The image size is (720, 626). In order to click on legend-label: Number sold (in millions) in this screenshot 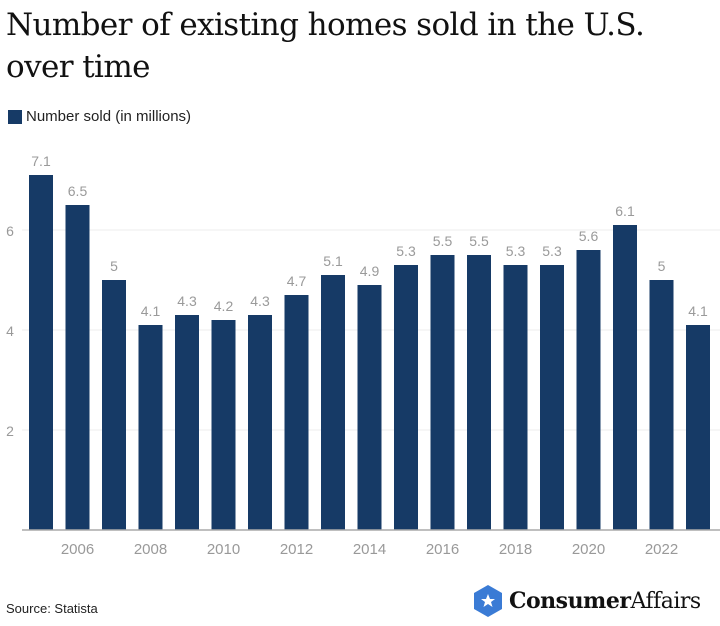, I will do `click(109, 116)`.